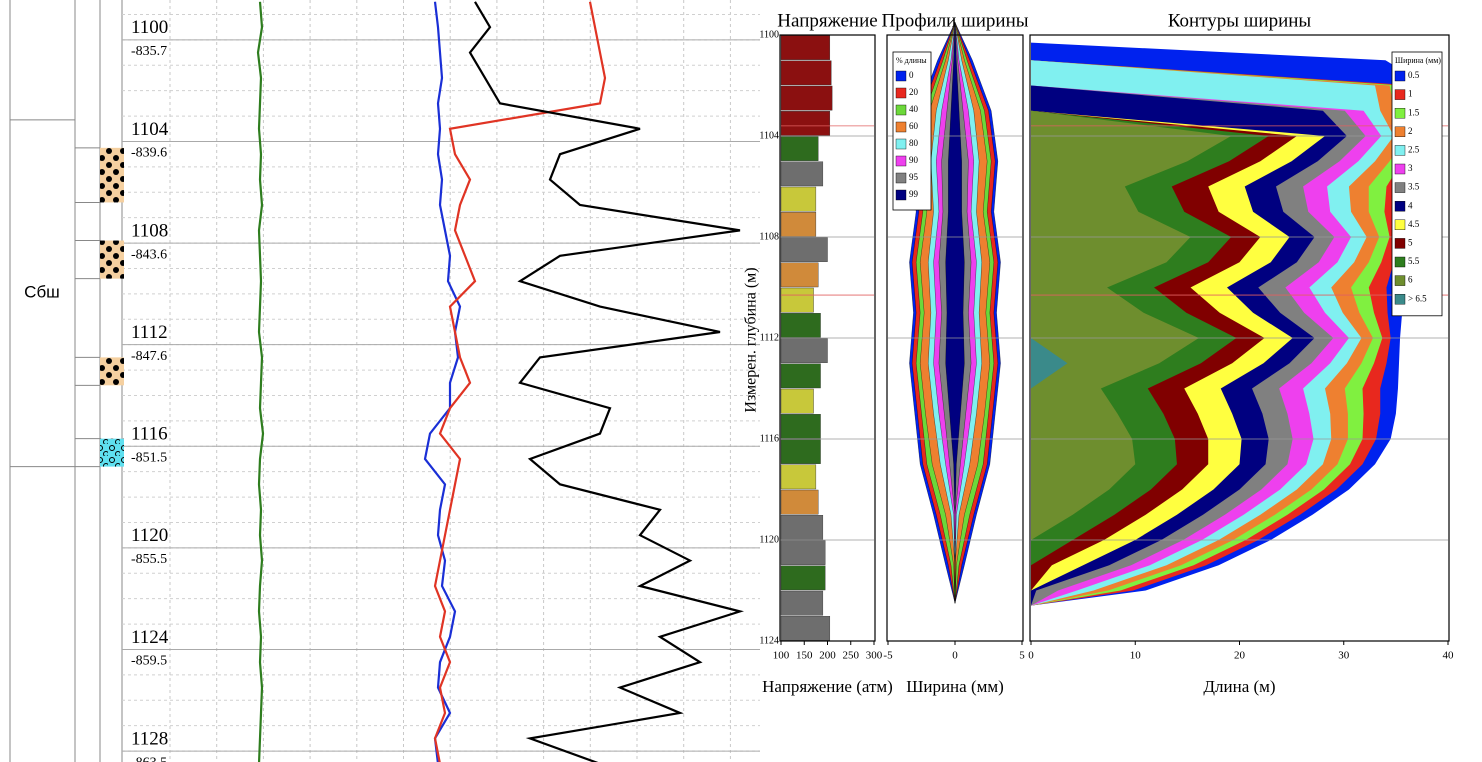 This screenshot has width=1482, height=762. I want to click on tvd-label: -835.7, so click(149, 51).